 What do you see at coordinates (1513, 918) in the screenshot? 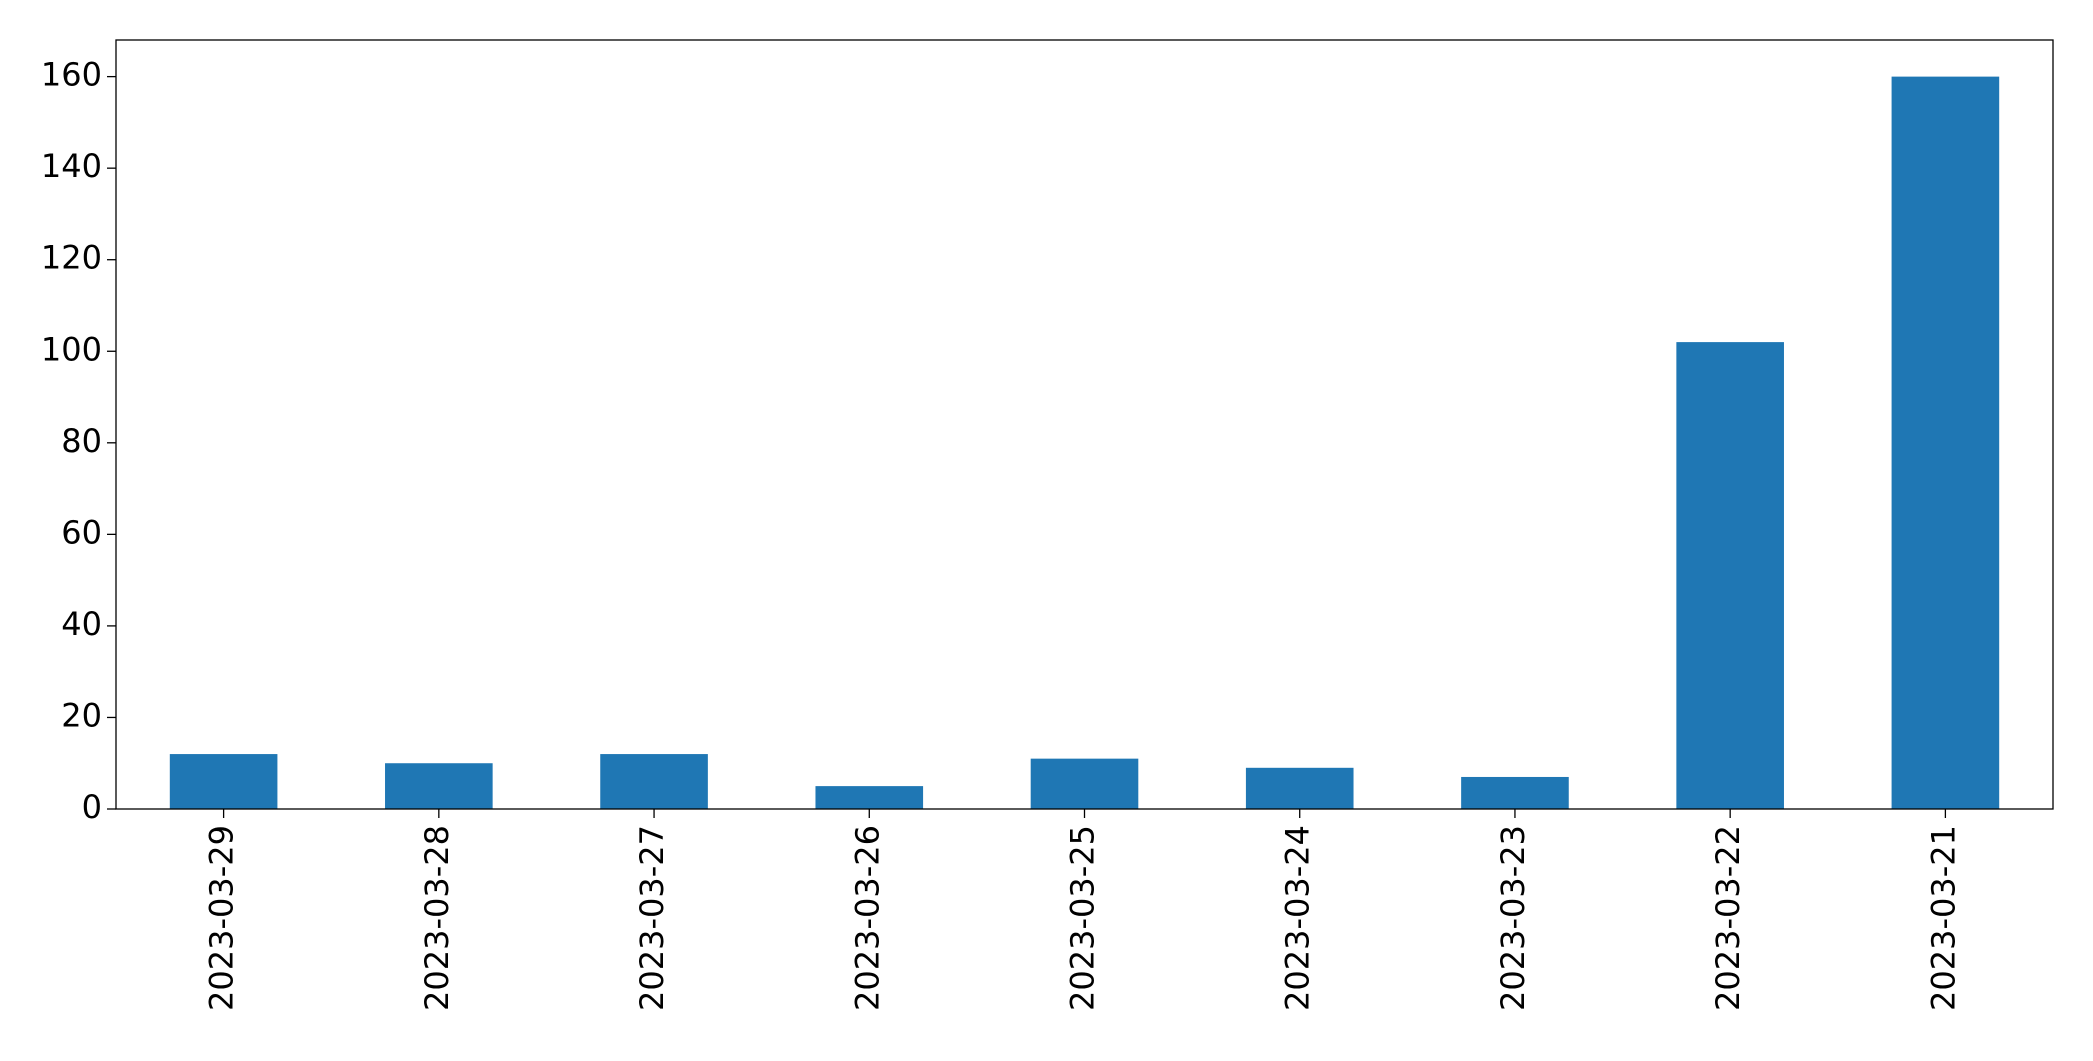
I see `x-tick-label: 2023-03-23` at bounding box center [1513, 918].